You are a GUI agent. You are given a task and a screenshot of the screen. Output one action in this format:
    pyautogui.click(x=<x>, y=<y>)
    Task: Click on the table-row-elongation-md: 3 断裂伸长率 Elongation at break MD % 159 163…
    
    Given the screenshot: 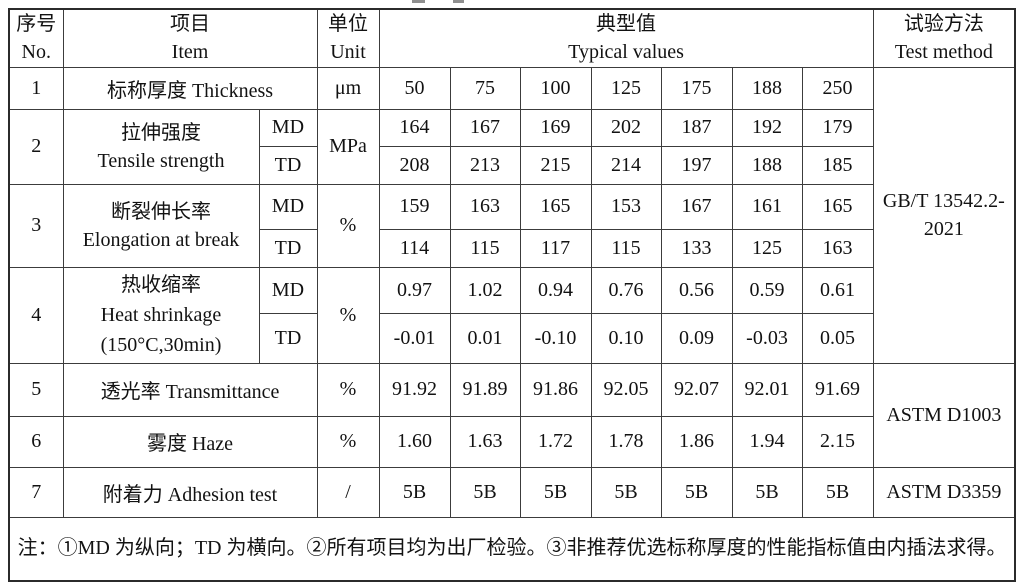 What is the action you would take?
    pyautogui.click(x=511, y=225)
    